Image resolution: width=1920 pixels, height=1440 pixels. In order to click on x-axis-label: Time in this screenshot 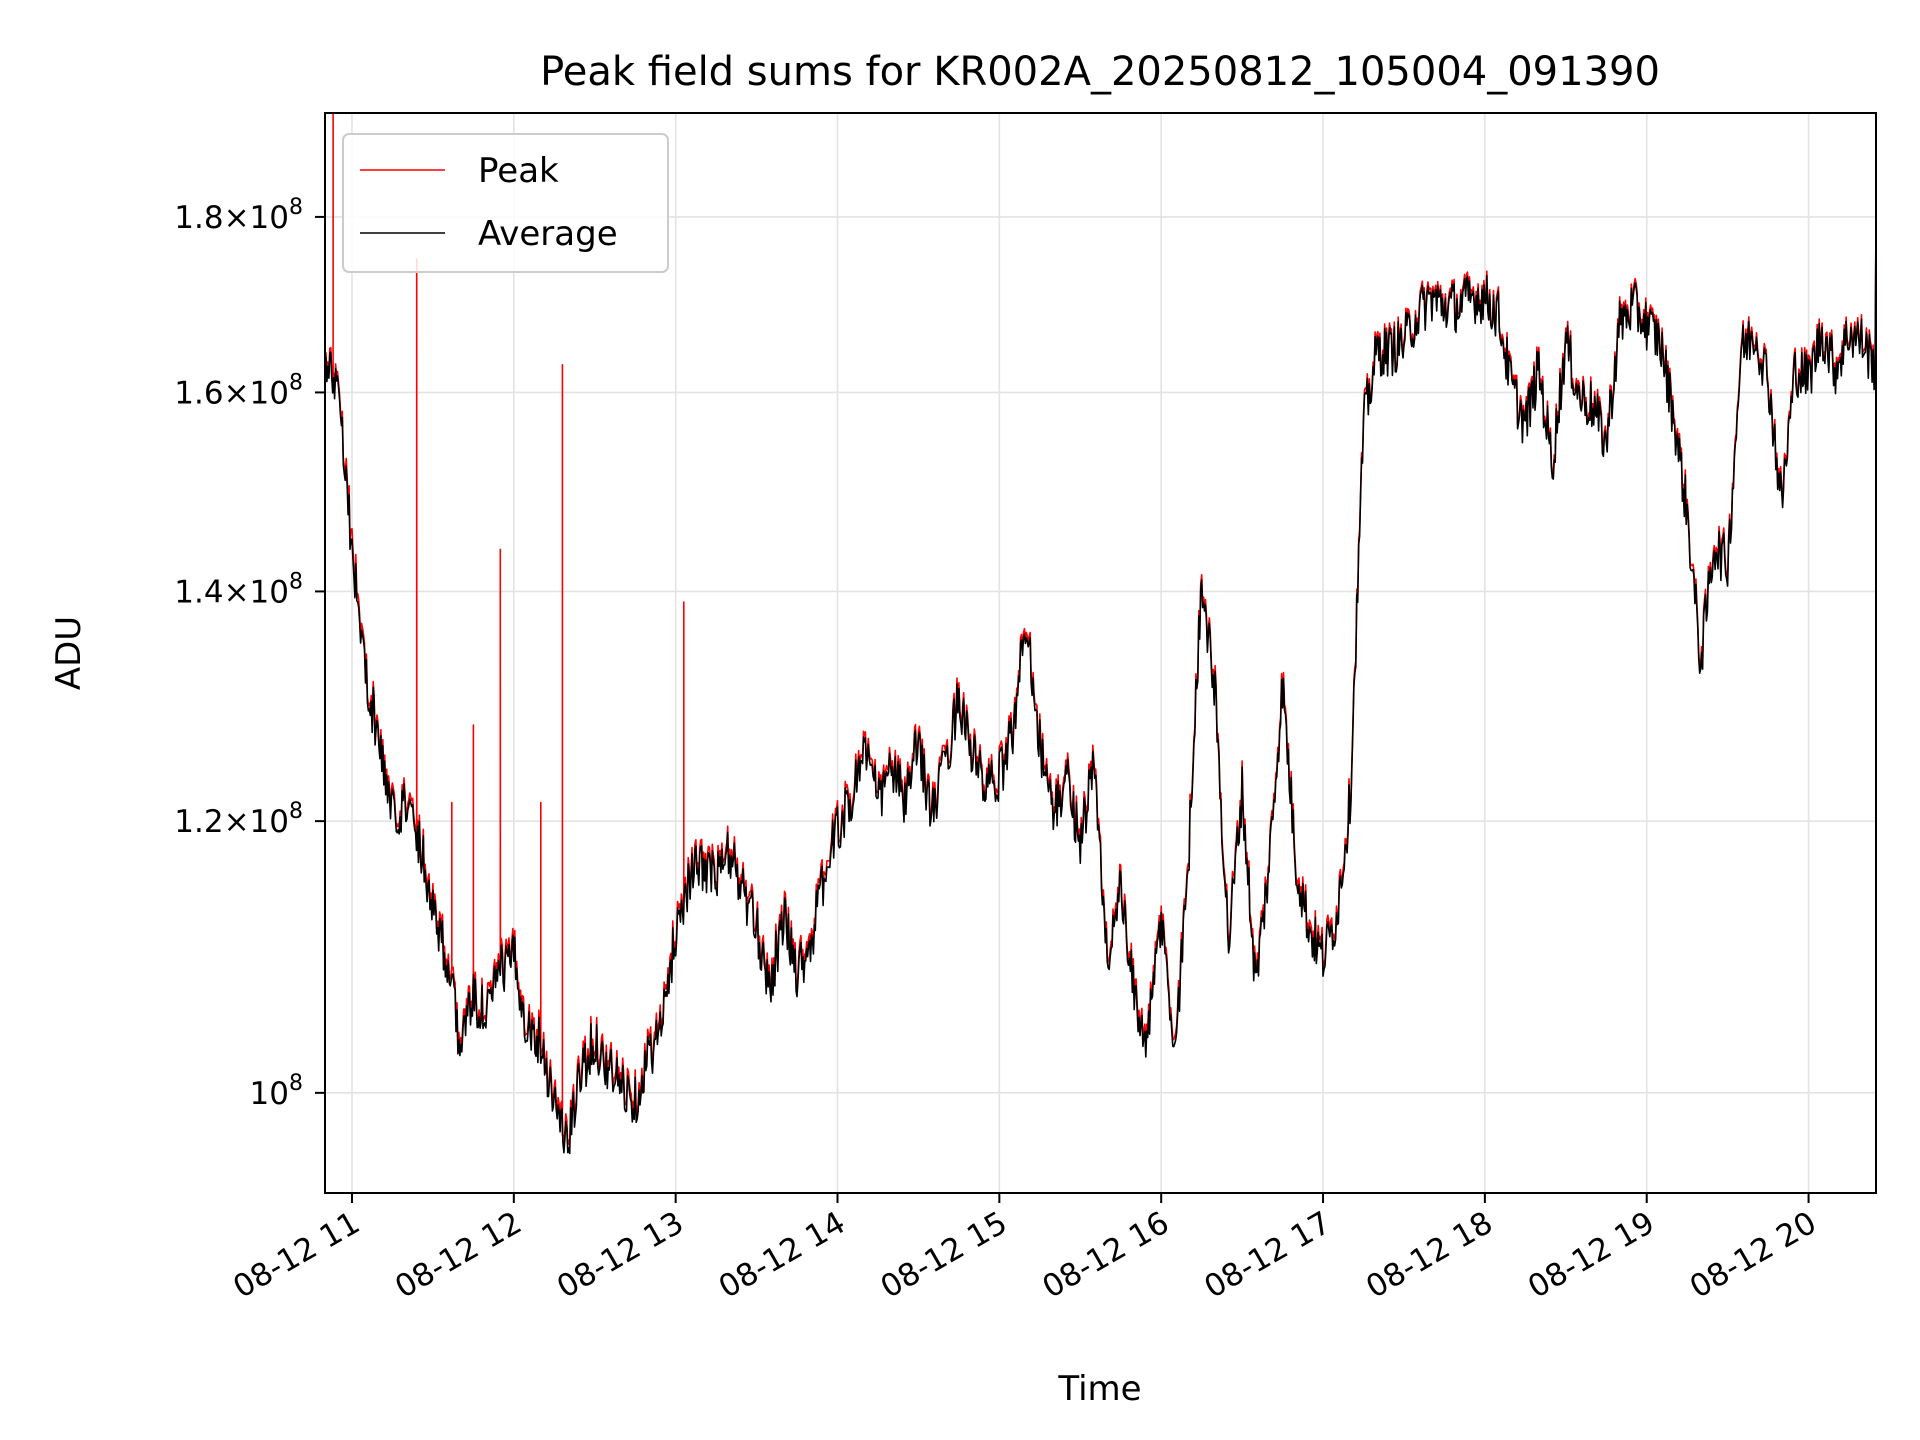, I will do `click(1099, 1389)`.